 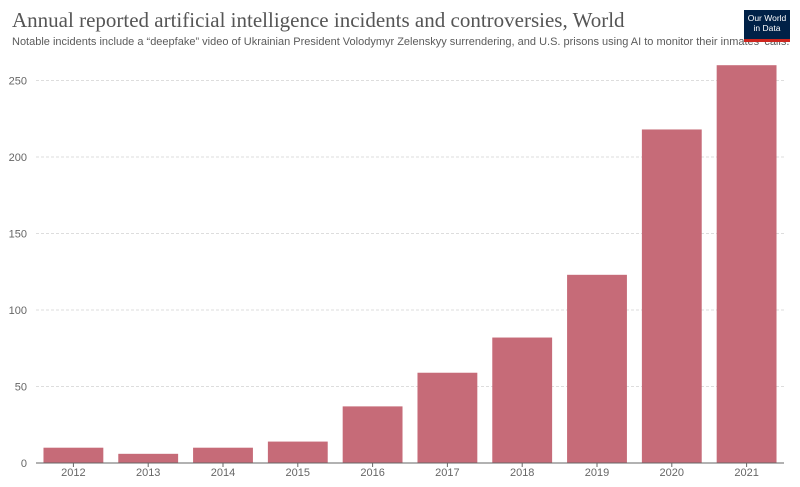 I want to click on y-tick-label: 50, so click(x=21, y=388).